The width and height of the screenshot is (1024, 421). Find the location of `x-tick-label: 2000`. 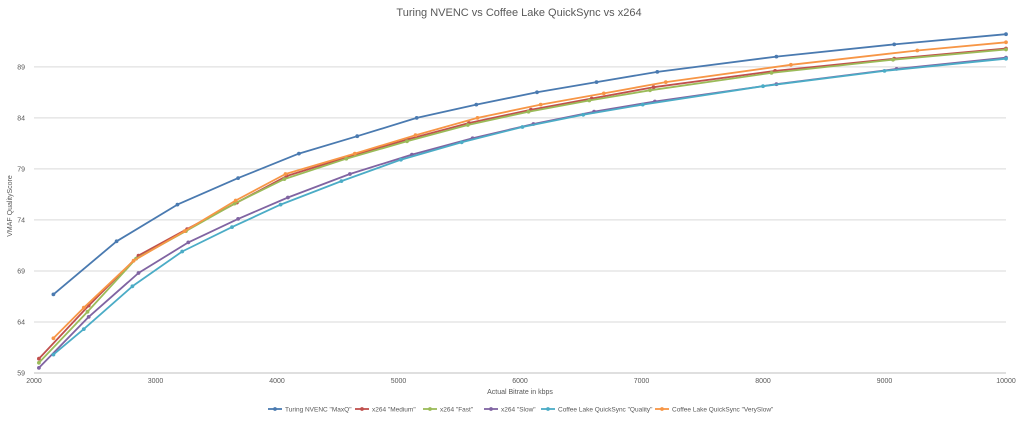

x-tick-label: 2000 is located at coordinates (34, 381).